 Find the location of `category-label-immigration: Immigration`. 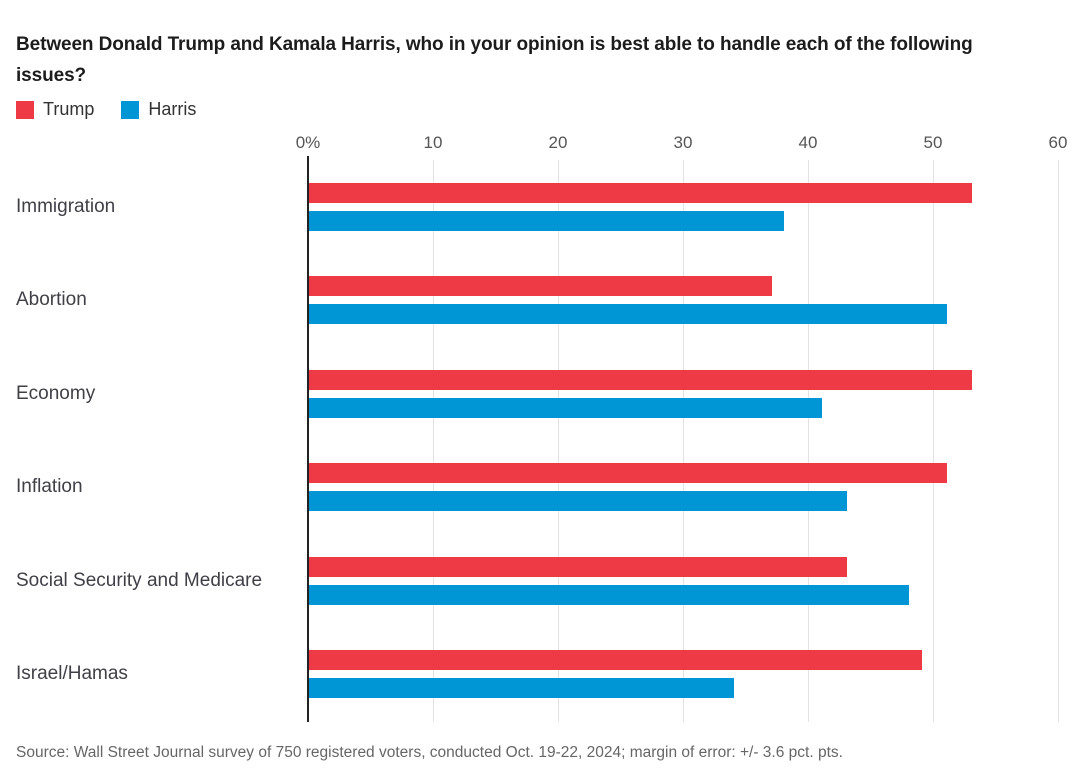

category-label-immigration: Immigration is located at coordinates (66, 206).